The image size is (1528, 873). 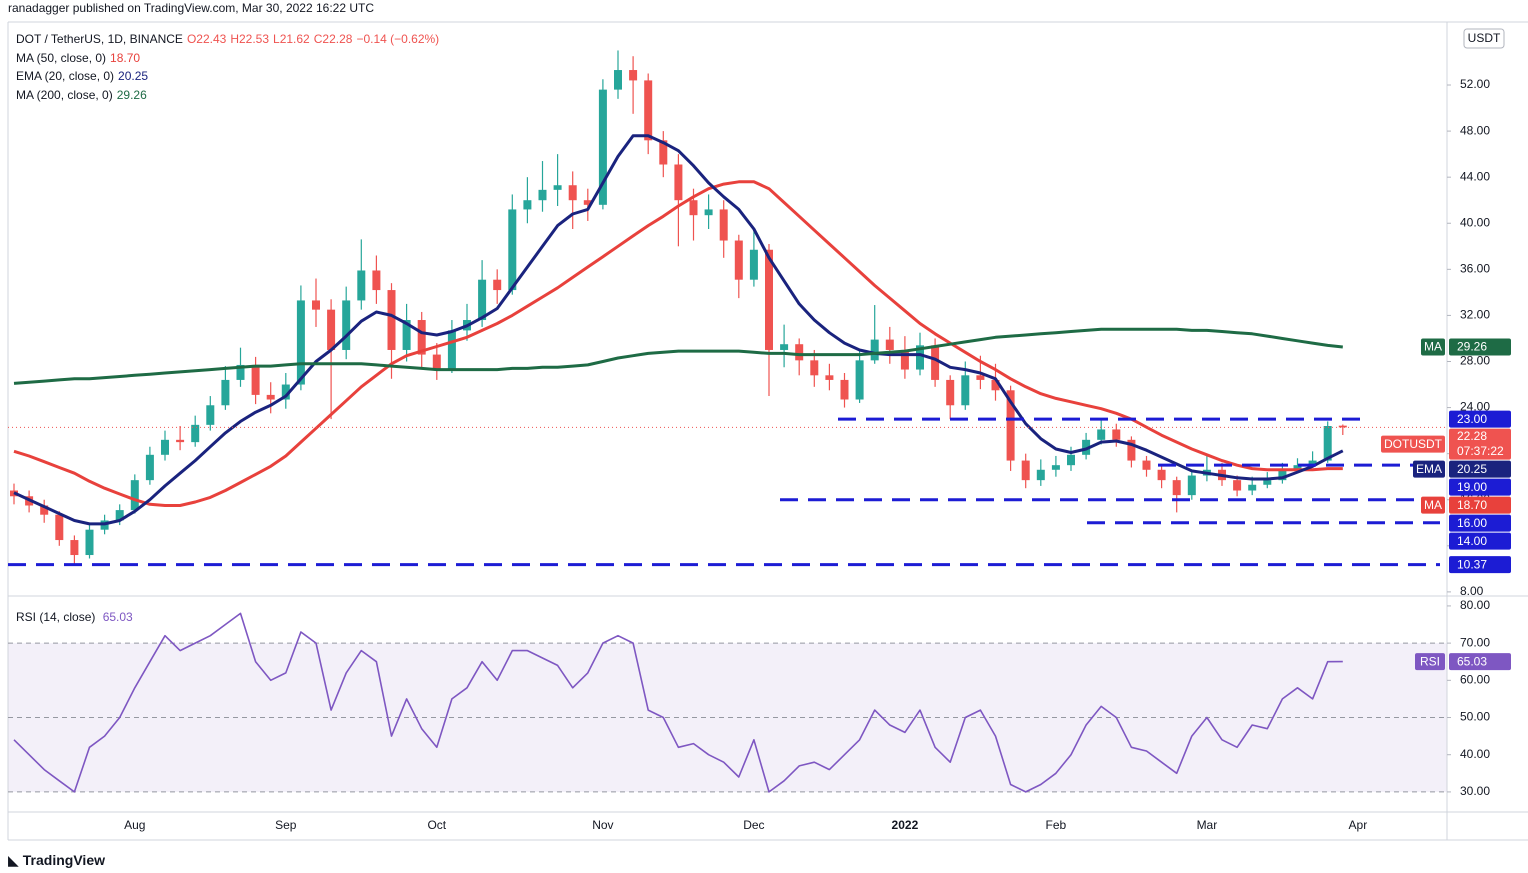 I want to click on y-tick-label: 24.00, so click(x=1475, y=407).